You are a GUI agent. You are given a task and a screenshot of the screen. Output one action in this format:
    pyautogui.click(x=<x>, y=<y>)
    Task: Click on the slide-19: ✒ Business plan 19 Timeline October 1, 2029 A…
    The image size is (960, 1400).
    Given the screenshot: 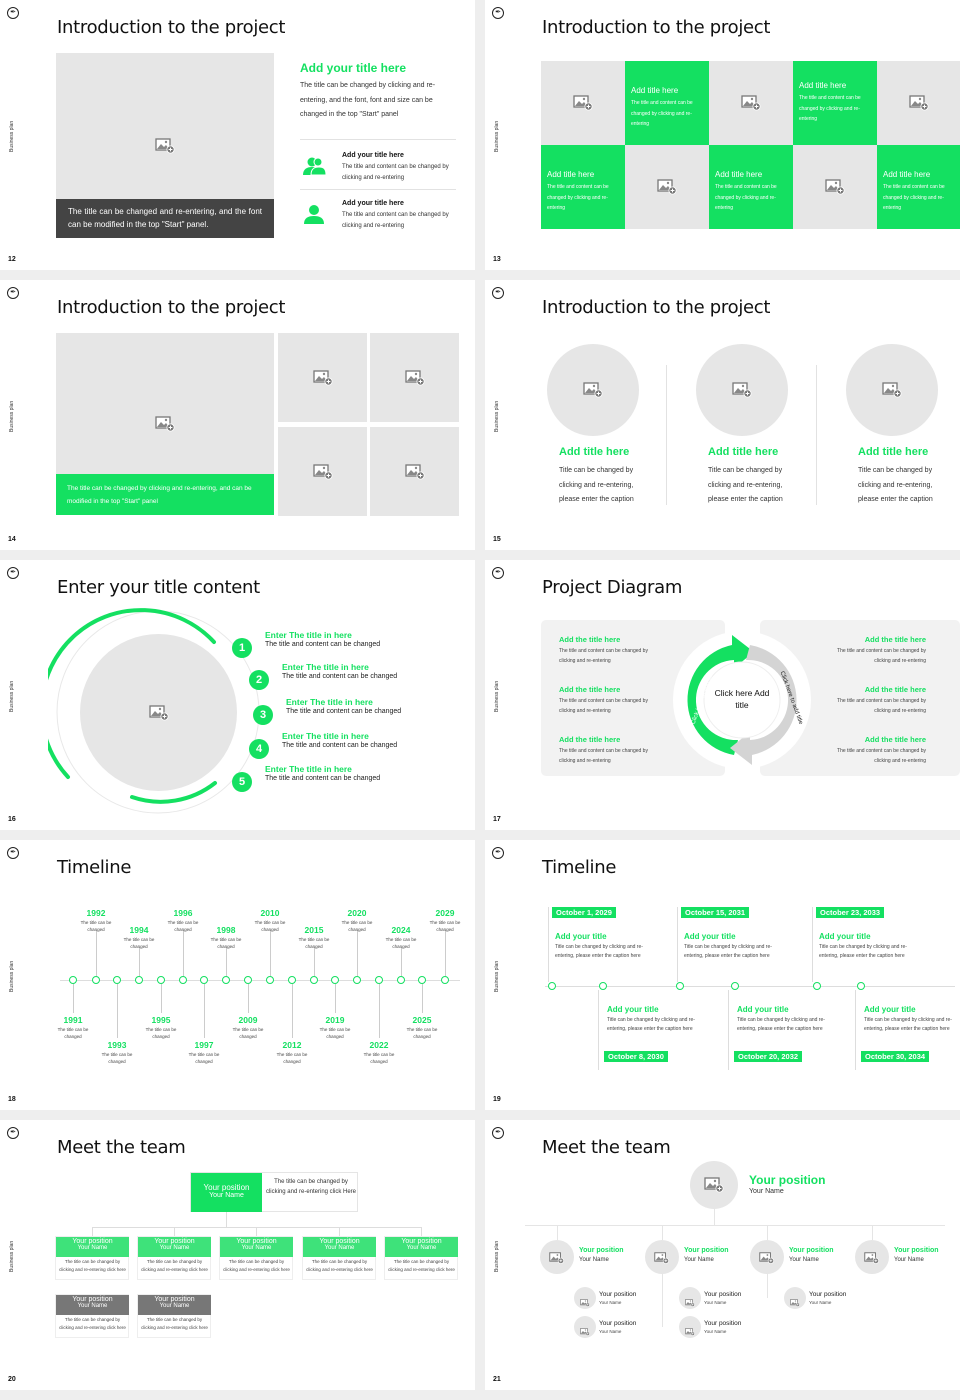 What is the action you would take?
    pyautogui.click(x=722, y=975)
    